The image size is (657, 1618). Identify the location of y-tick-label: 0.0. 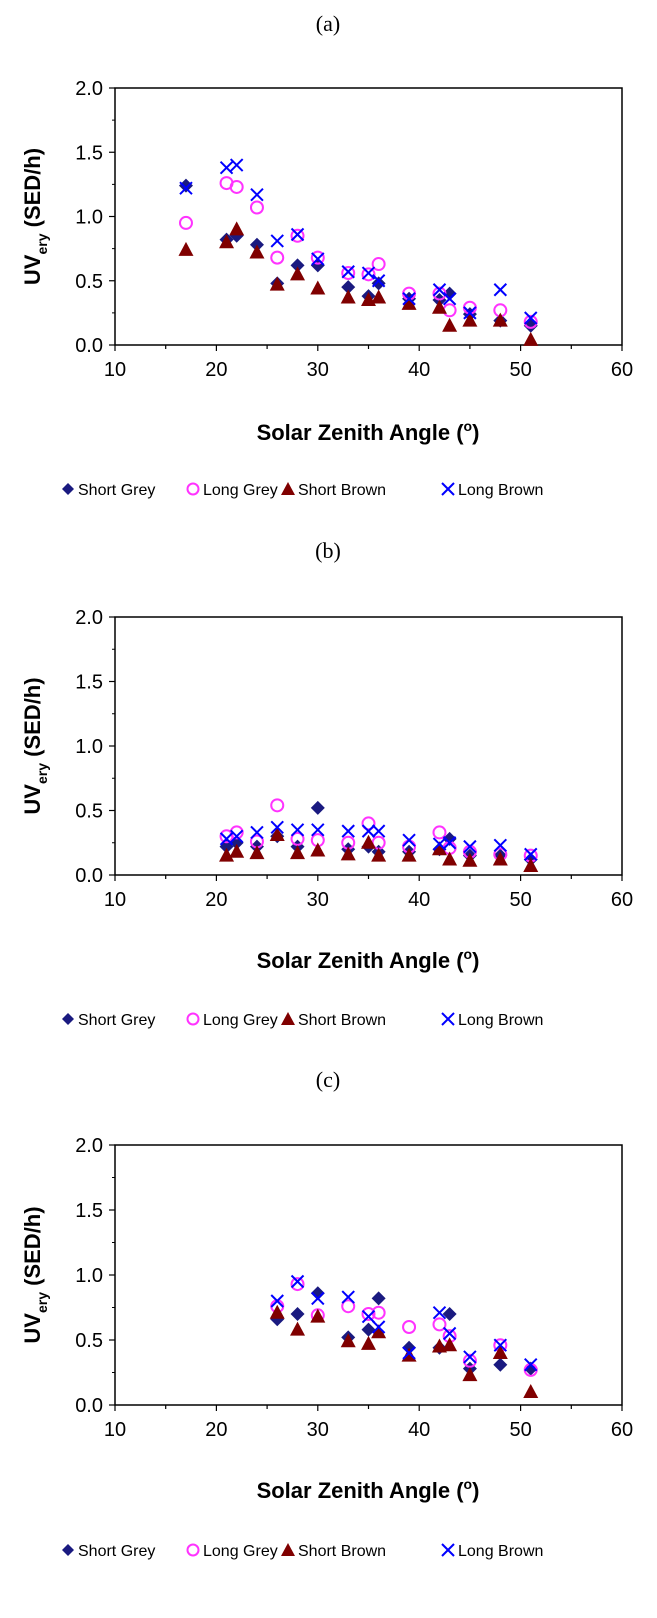
(89, 1406).